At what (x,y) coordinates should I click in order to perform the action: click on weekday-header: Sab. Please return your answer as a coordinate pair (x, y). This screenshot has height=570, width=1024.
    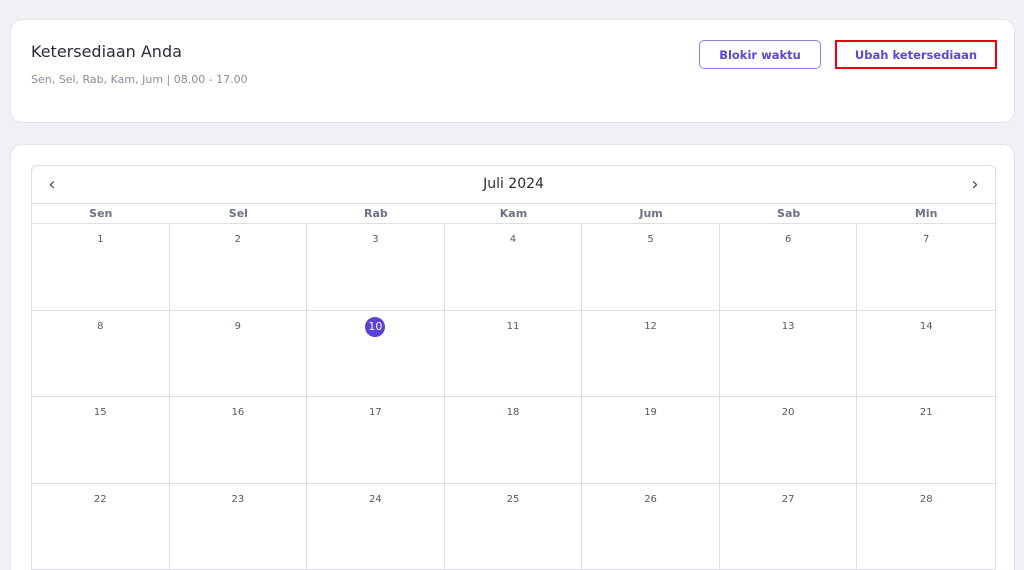
    Looking at the image, I should click on (789, 213).